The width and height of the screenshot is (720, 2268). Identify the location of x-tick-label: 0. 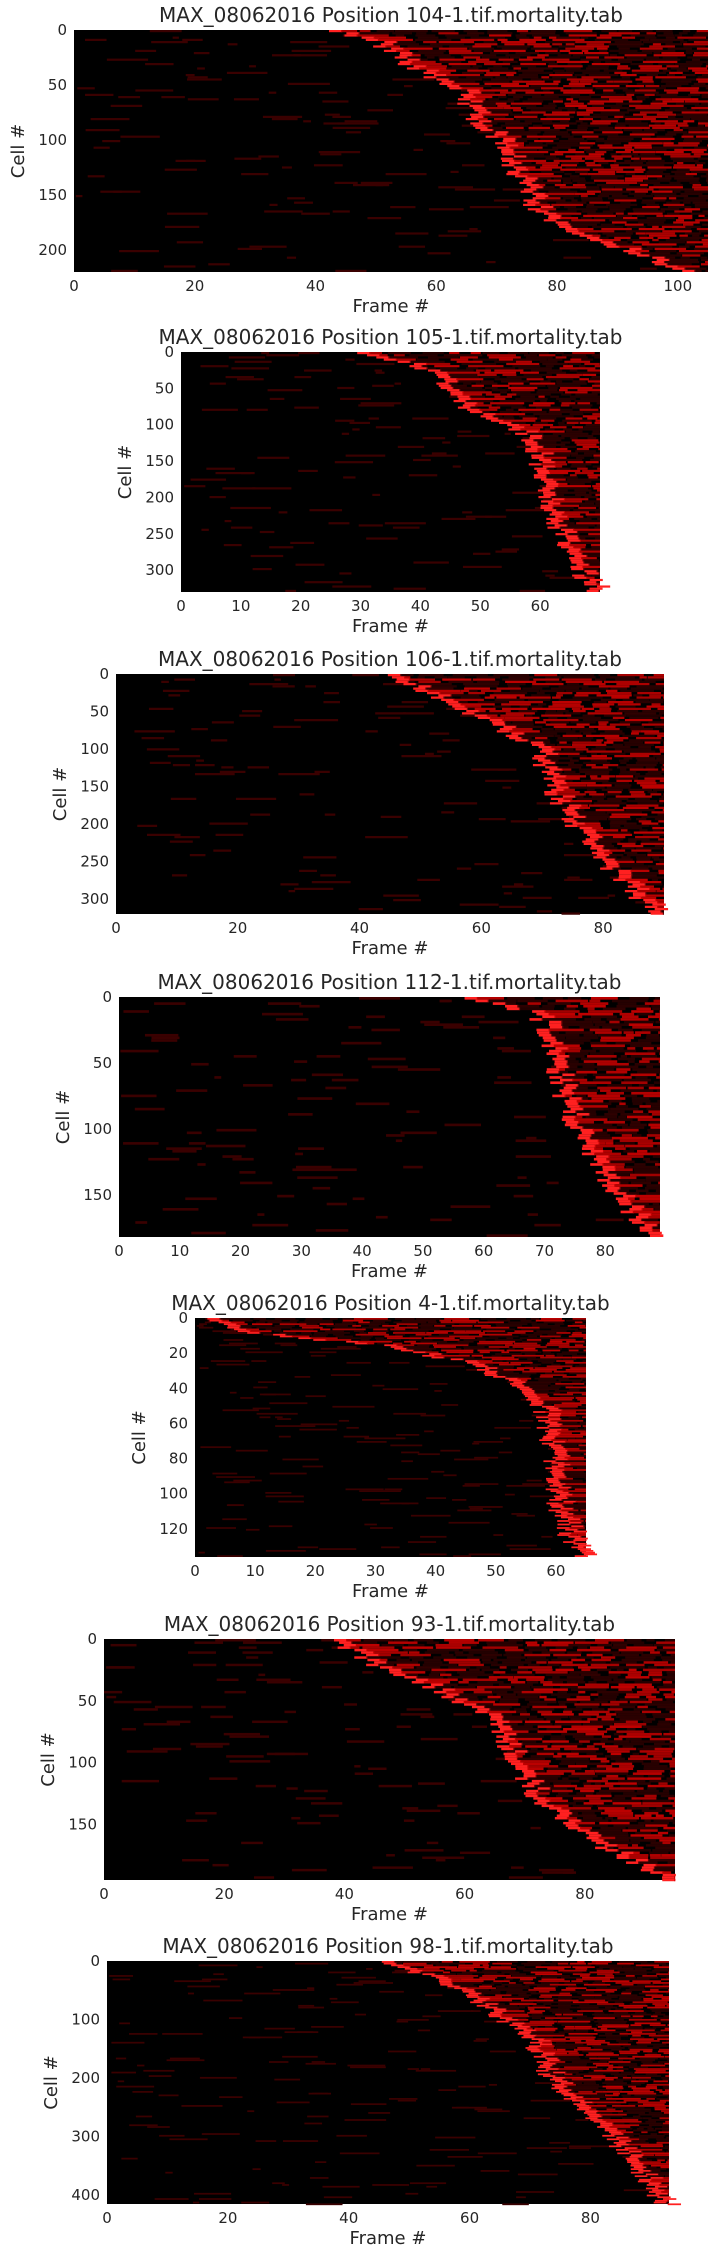
(74, 286).